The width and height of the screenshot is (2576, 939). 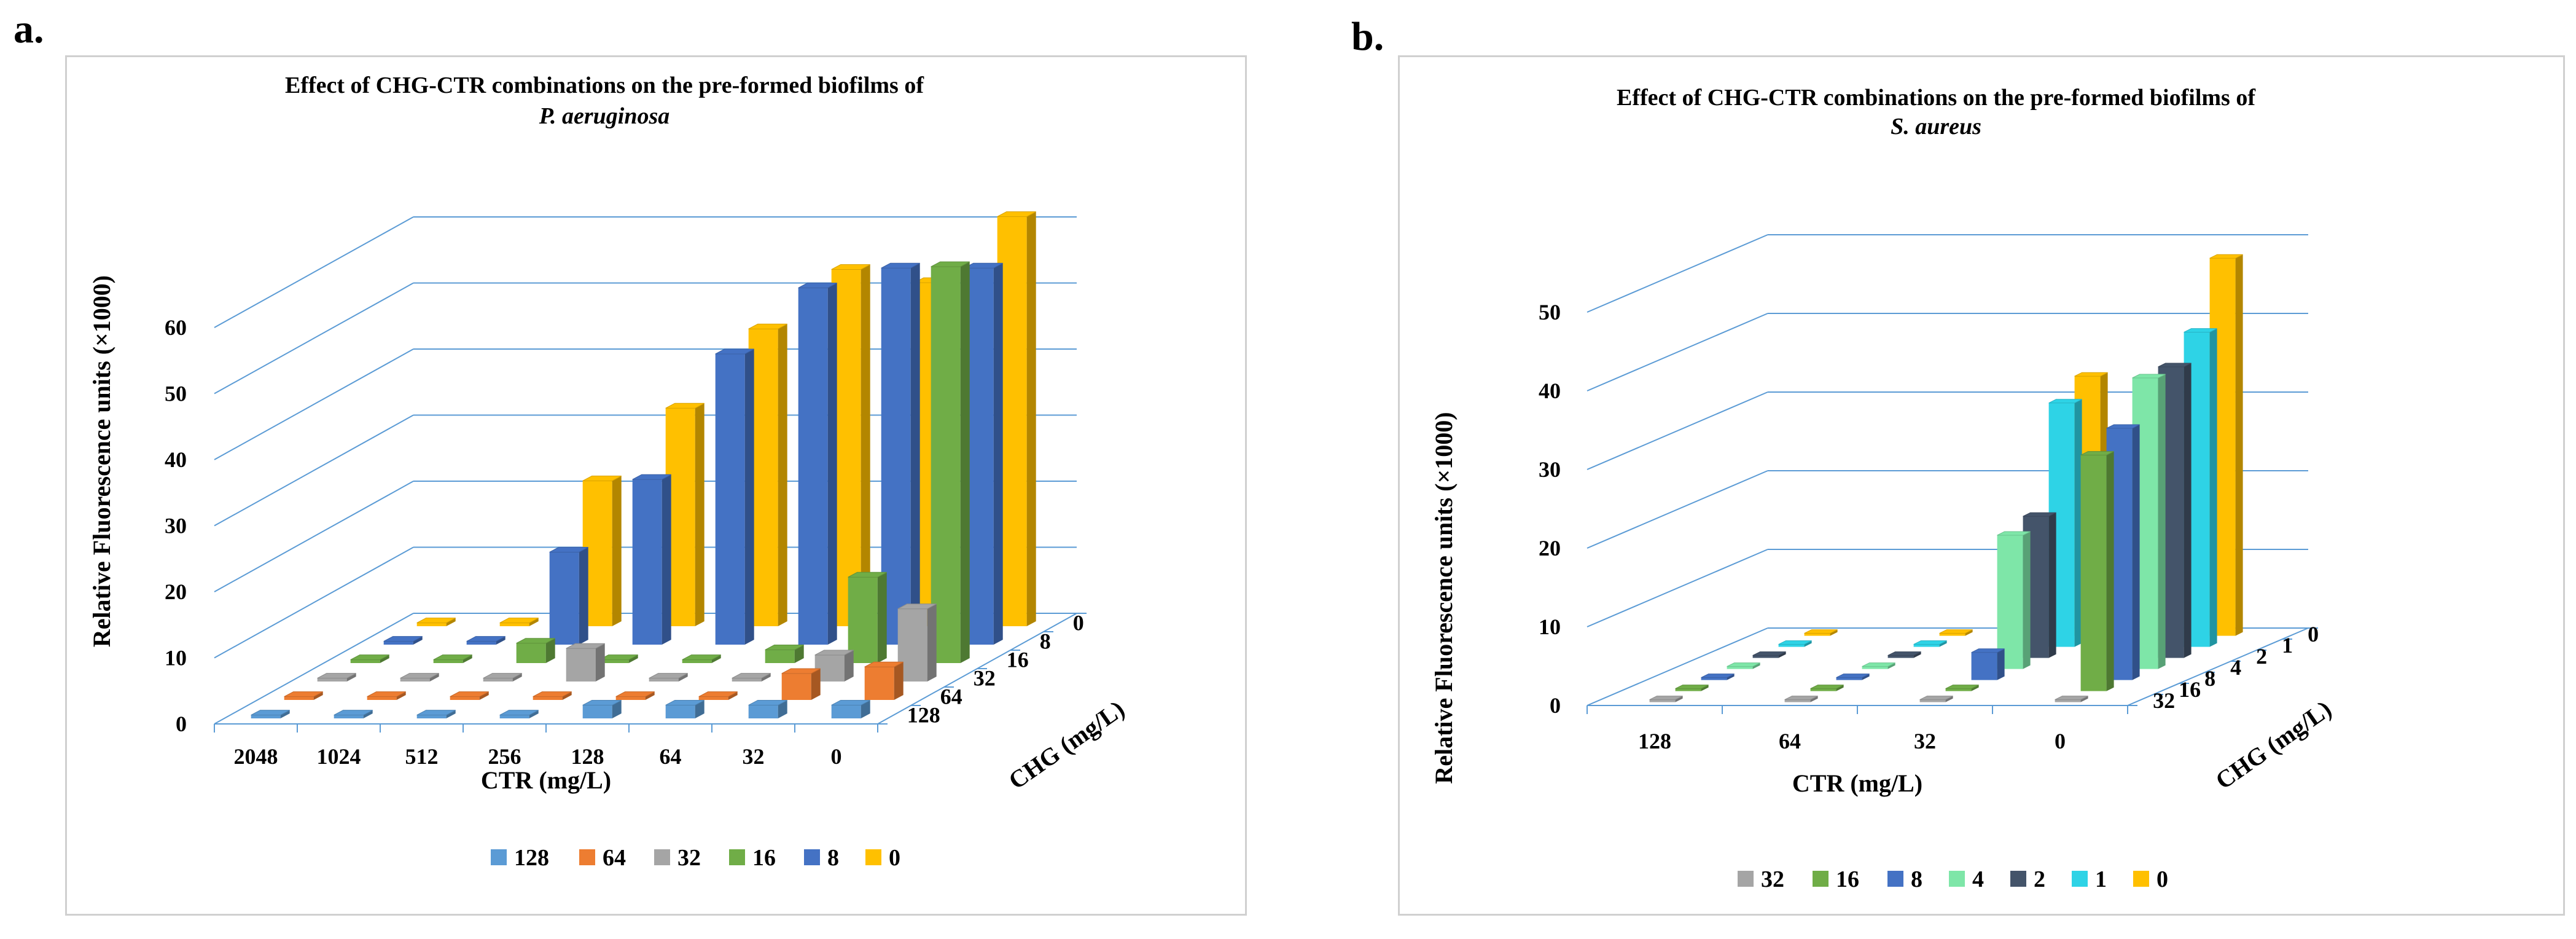 What do you see at coordinates (1550, 391) in the screenshot?
I see `y-tick-label: 40` at bounding box center [1550, 391].